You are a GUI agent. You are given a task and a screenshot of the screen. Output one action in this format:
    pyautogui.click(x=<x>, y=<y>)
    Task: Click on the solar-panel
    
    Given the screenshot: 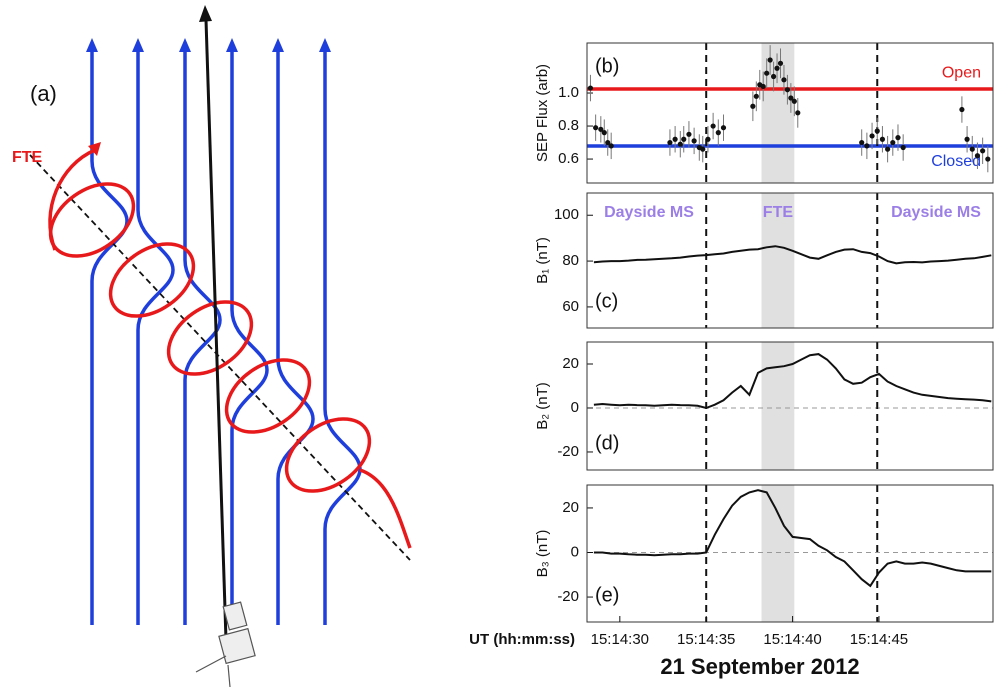 What is the action you would take?
    pyautogui.click(x=235, y=616)
    